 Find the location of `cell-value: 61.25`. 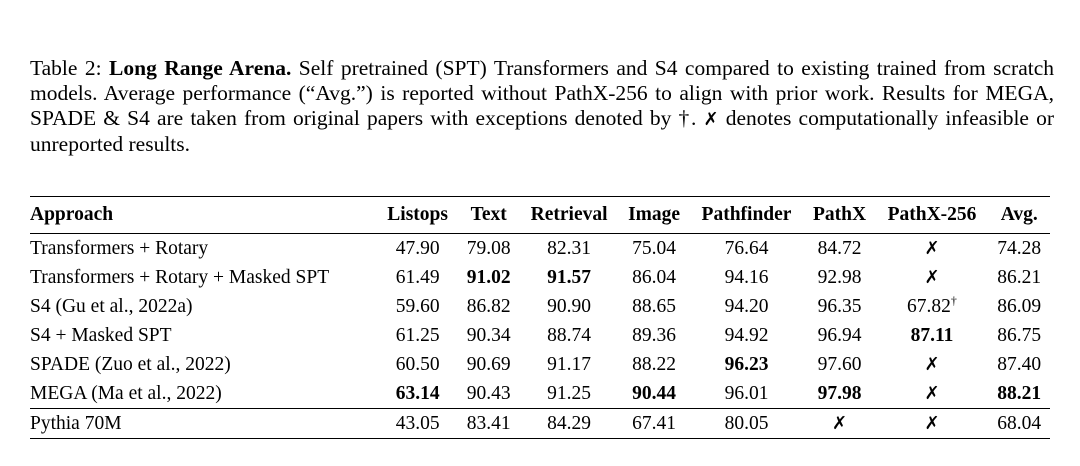

cell-value: 61.25 is located at coordinates (417, 335).